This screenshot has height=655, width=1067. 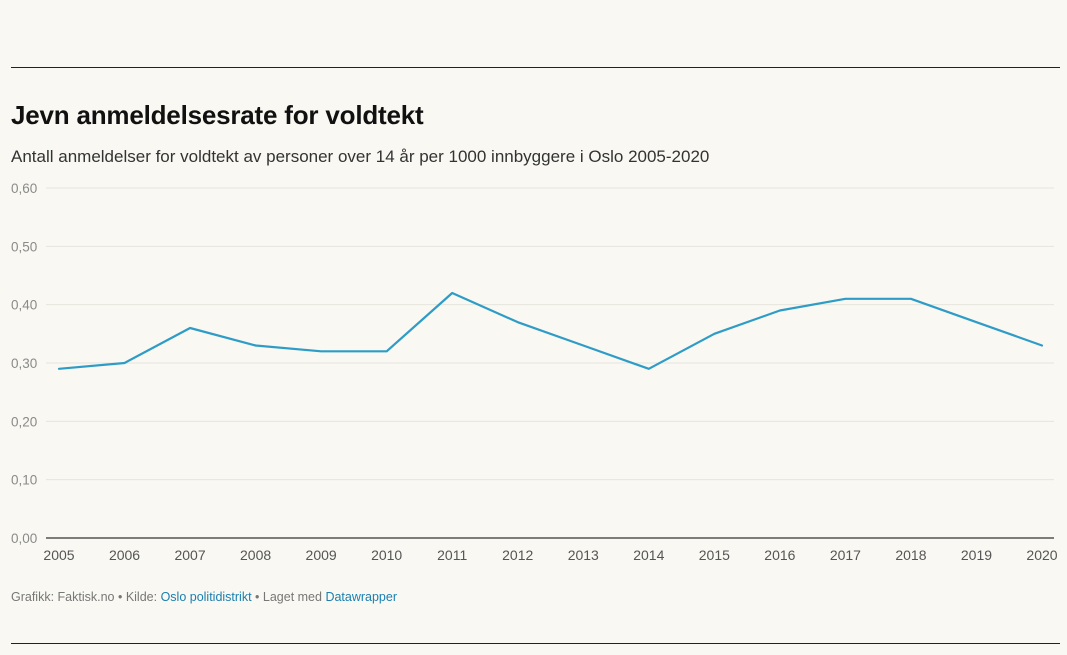 What do you see at coordinates (255, 555) in the screenshot?
I see `x-tick-label: 2008` at bounding box center [255, 555].